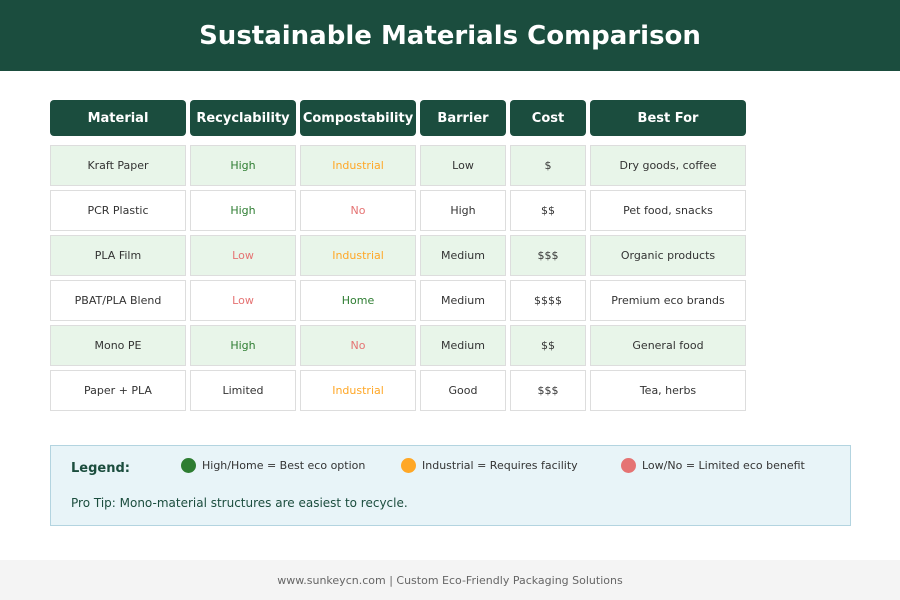  I want to click on page-title: Sustainable Materials Comparison, so click(450, 35).